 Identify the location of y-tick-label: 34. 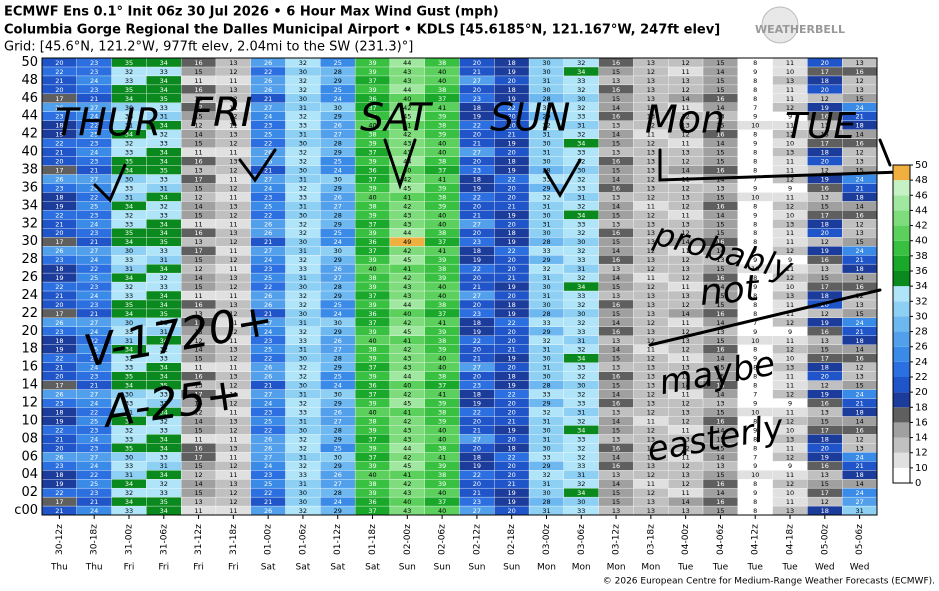
(29, 205).